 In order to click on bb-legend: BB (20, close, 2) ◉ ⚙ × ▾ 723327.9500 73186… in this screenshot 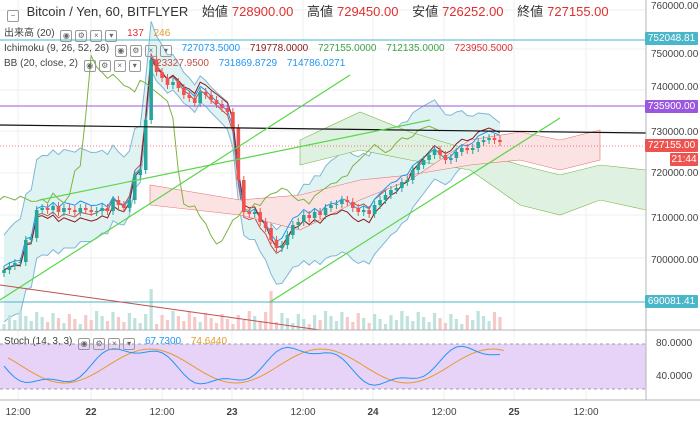, I will do `click(174, 64)`.